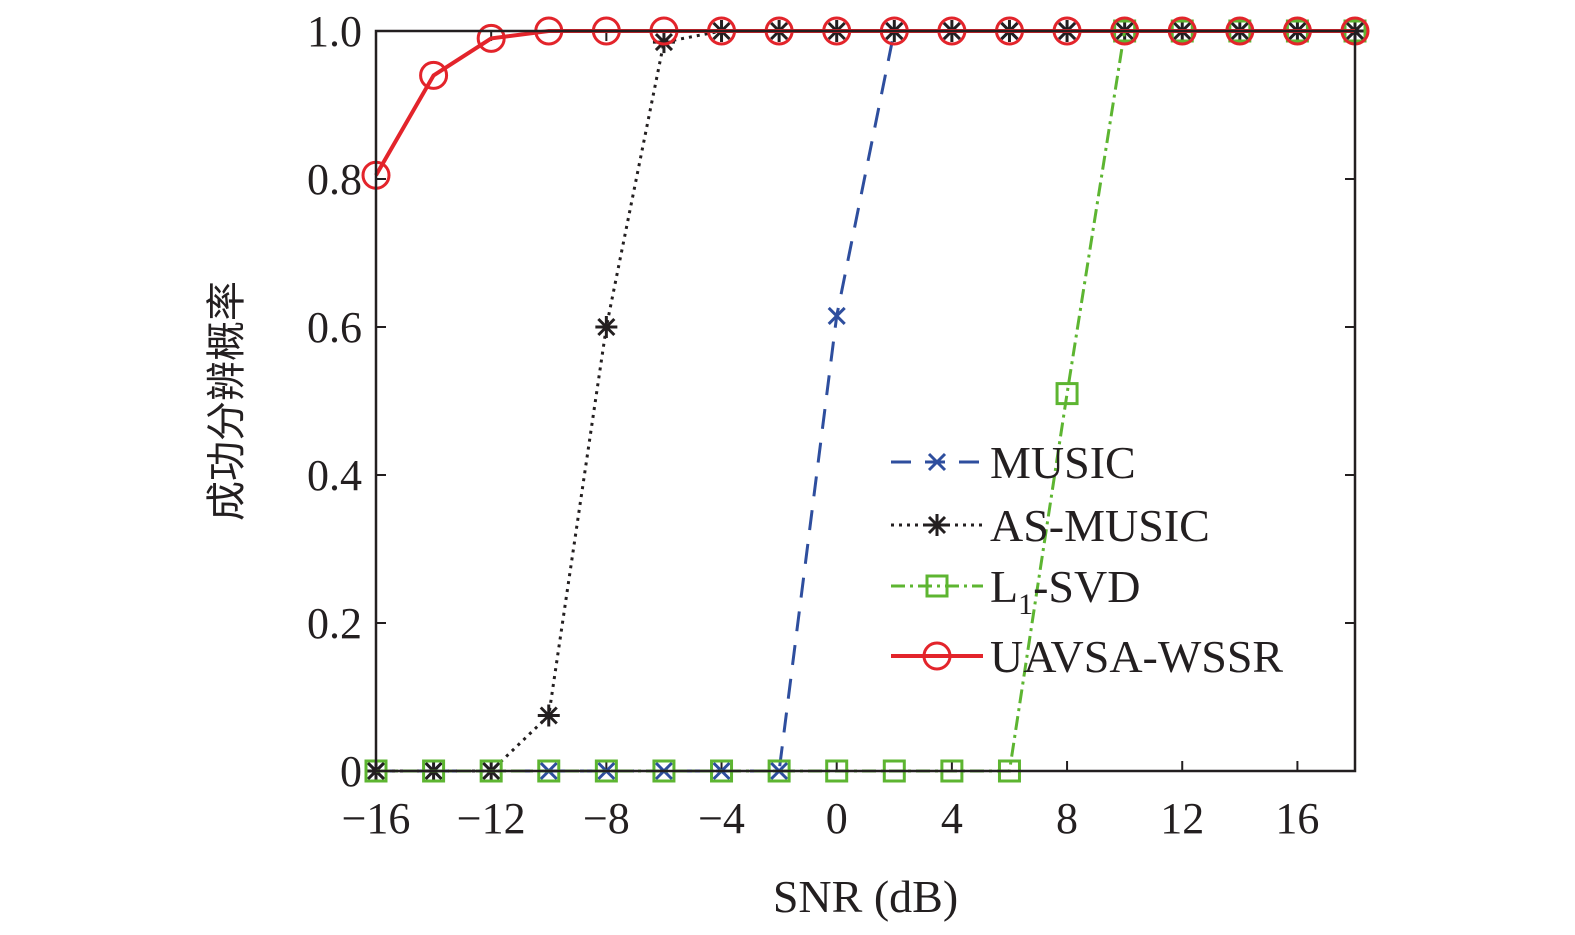 This screenshot has height=935, width=1575. Describe the element at coordinates (491, 818) in the screenshot. I see `x-tick-label: −12` at that location.